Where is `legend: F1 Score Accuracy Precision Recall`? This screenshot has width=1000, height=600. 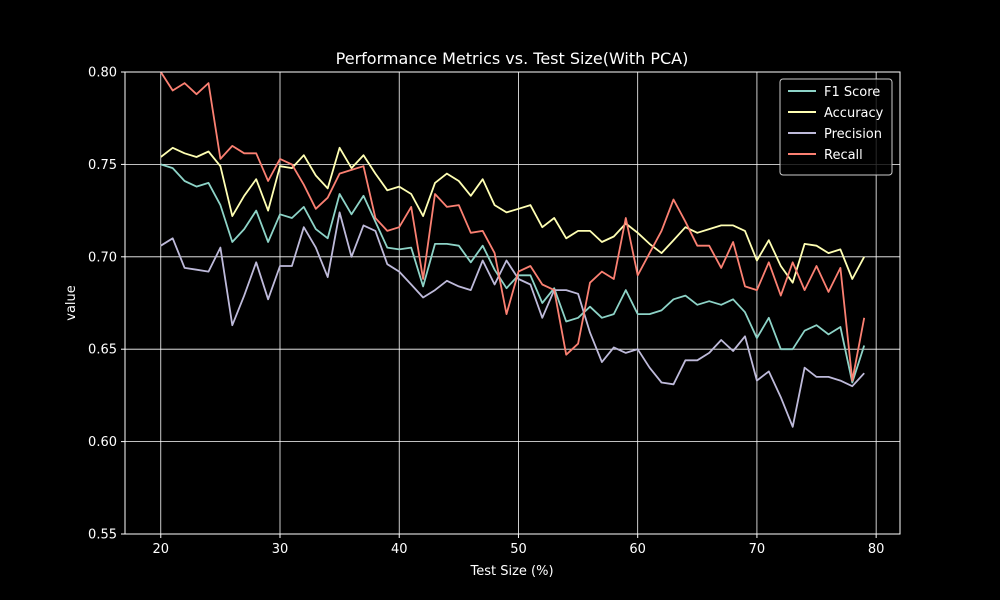
legend: F1 Score Accuracy Precision Recall is located at coordinates (836, 127).